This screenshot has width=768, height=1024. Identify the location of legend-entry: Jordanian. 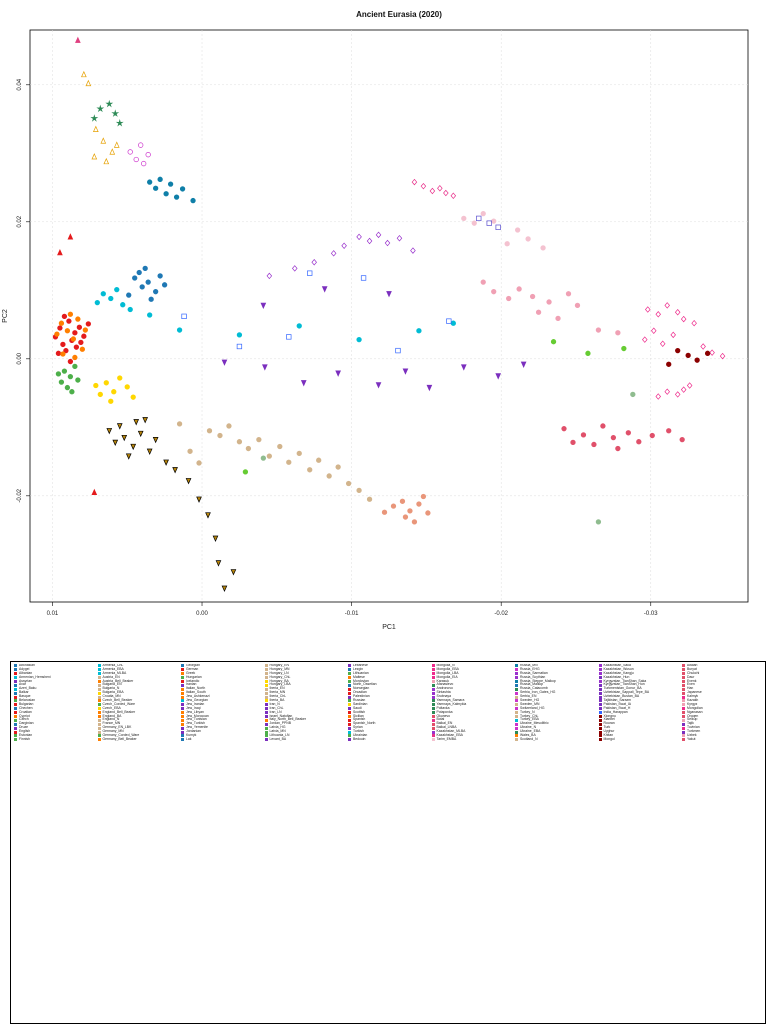
(222, 731).